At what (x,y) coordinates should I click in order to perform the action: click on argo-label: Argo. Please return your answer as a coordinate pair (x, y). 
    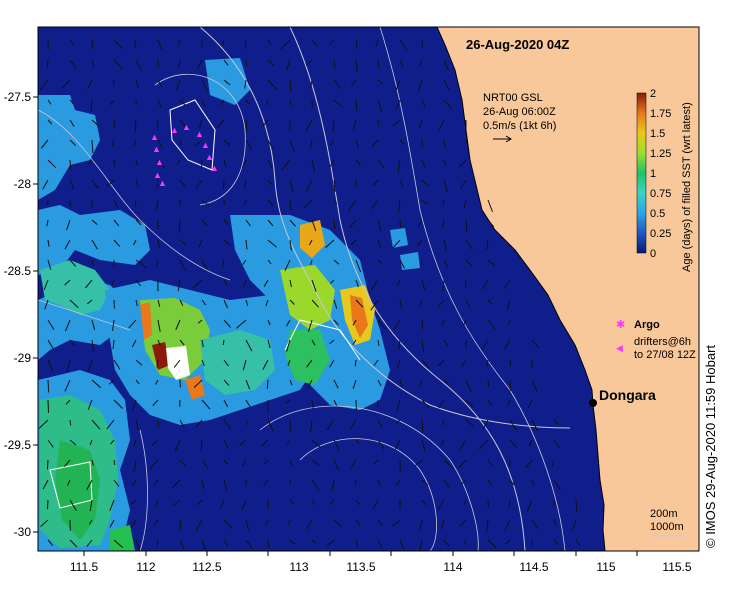
    Looking at the image, I should click on (647, 325).